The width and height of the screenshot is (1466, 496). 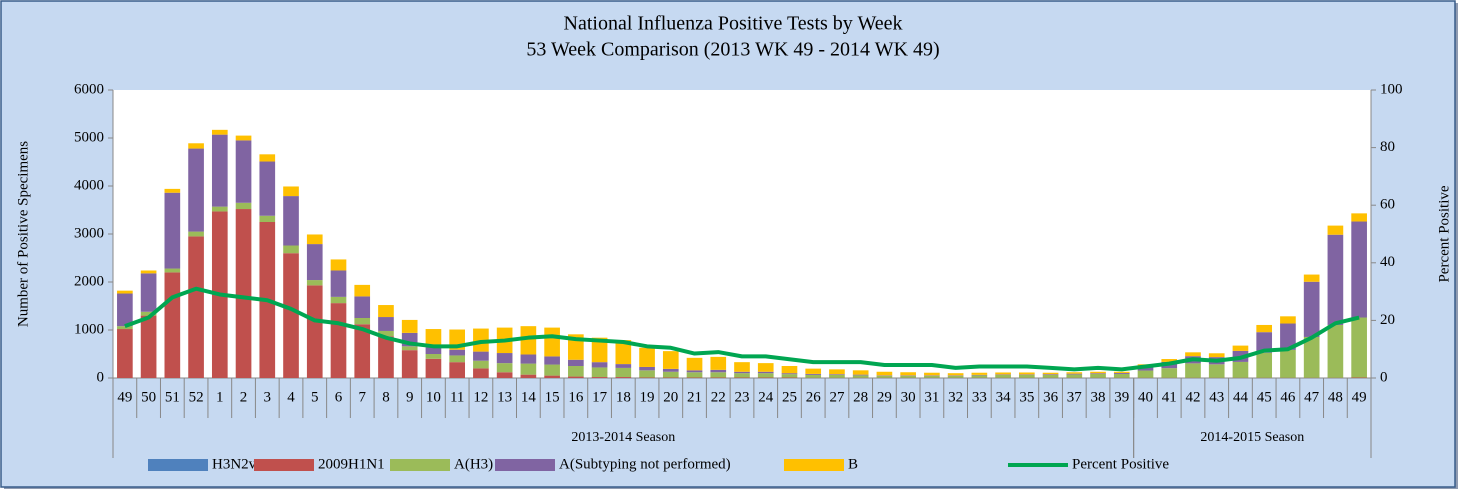 I want to click on x-tick-label: 29, so click(x=884, y=397).